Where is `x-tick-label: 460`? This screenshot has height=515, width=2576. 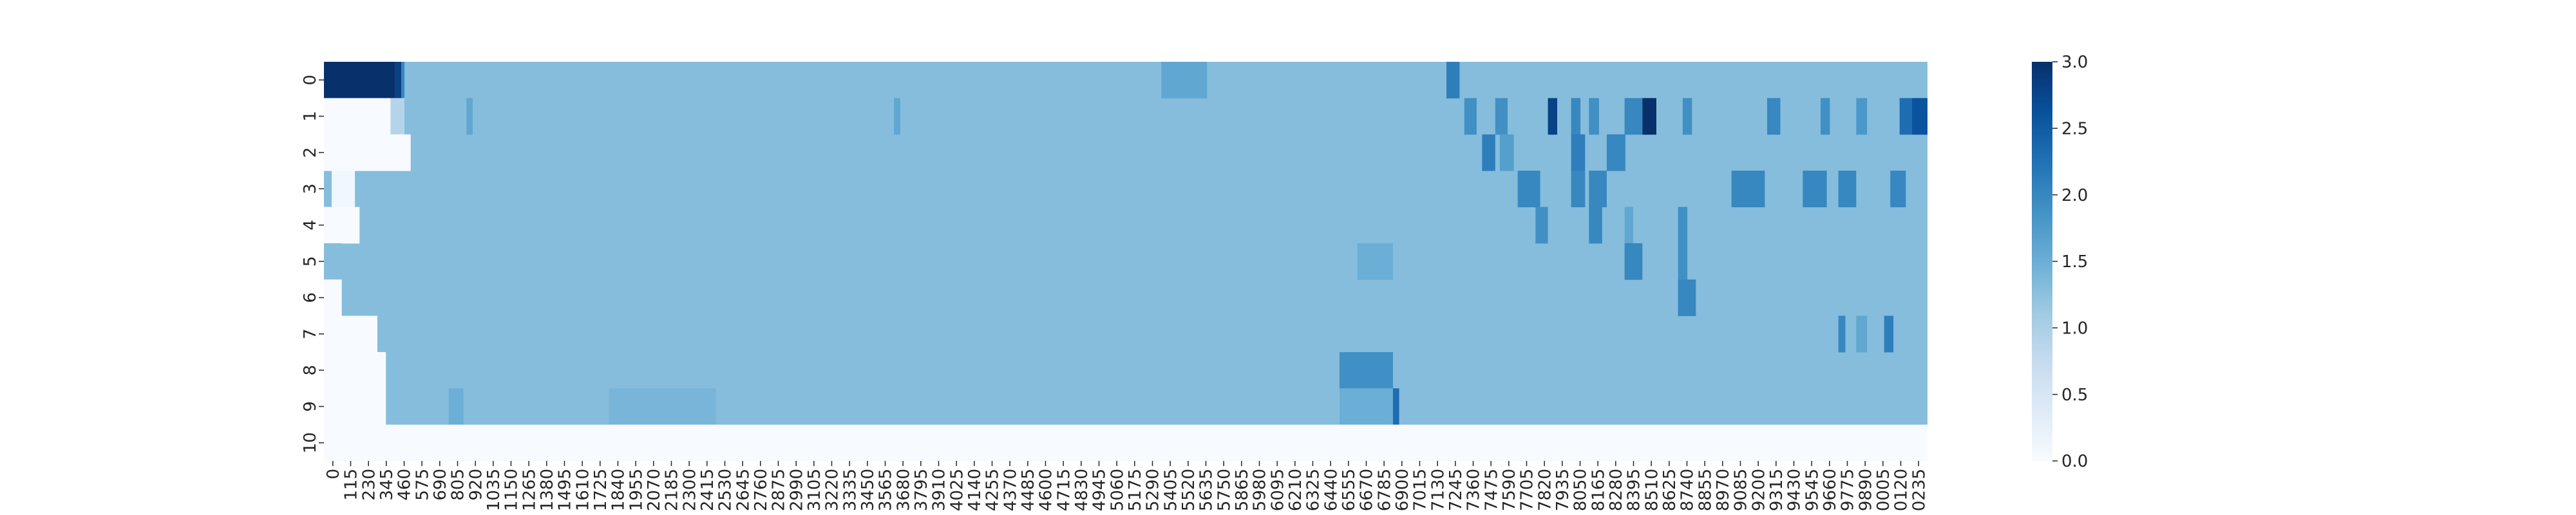
x-tick-label: 460 is located at coordinates (405, 485).